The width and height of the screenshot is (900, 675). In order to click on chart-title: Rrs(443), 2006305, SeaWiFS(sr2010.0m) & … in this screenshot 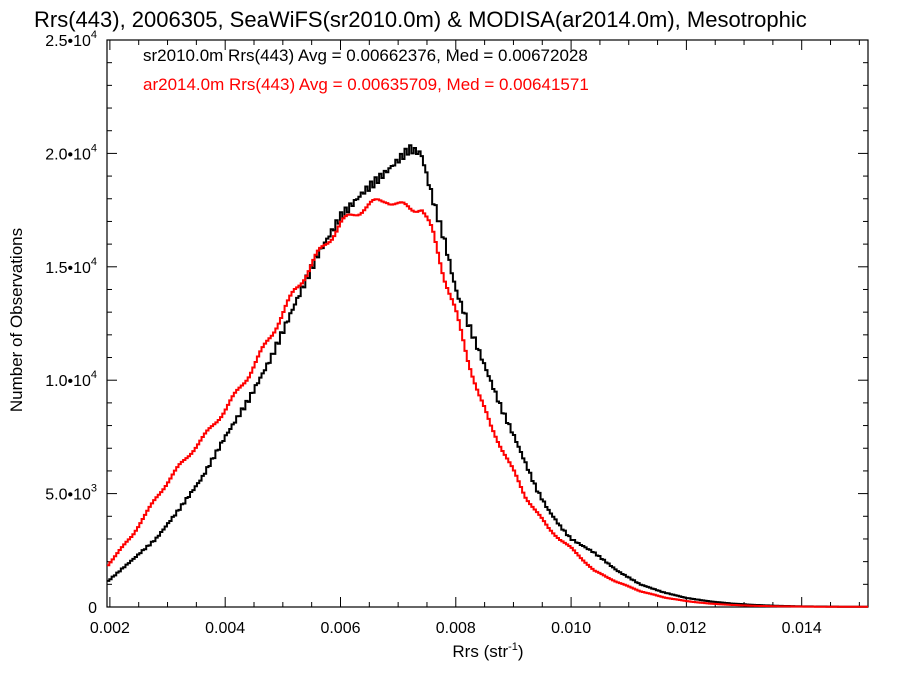, I will do `click(420, 19)`.